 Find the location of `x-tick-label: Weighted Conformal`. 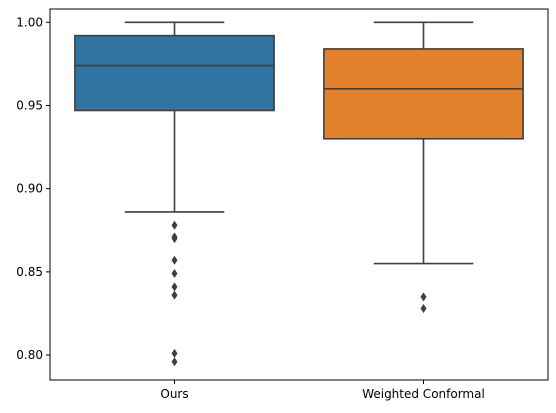

x-tick-label: Weighted Conformal is located at coordinates (423, 394).